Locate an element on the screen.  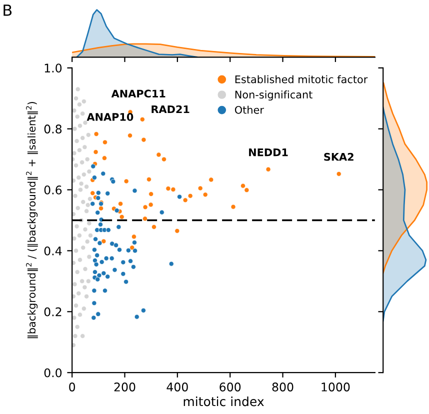
y-tick-label: 0.6 is located at coordinates (53, 190).